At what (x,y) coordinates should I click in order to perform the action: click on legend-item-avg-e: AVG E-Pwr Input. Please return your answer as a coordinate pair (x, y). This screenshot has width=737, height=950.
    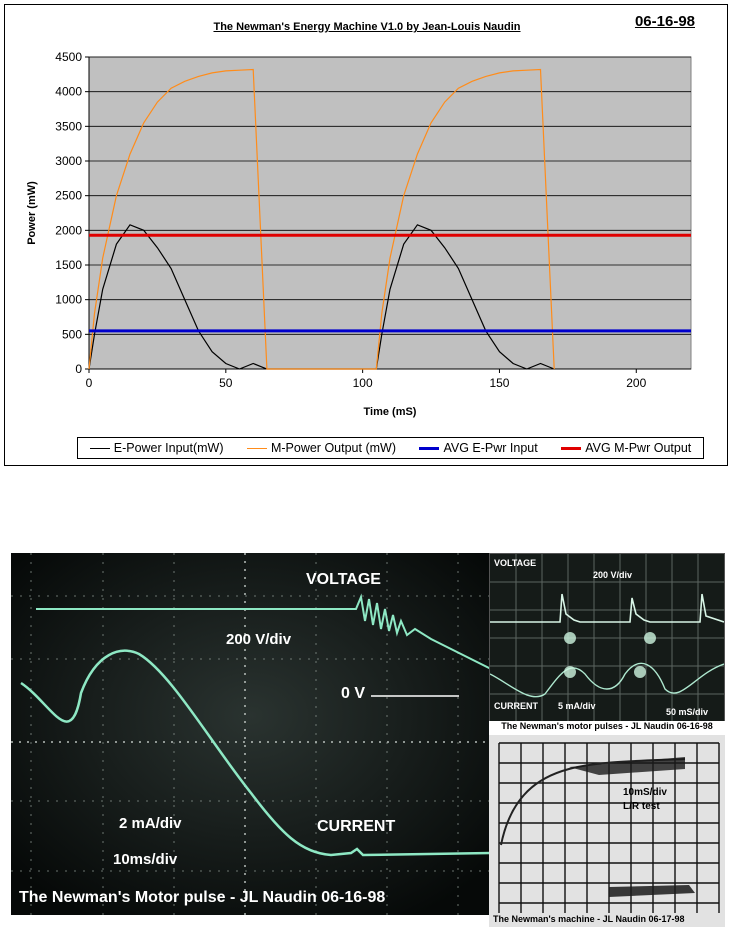
    Looking at the image, I should click on (478, 448).